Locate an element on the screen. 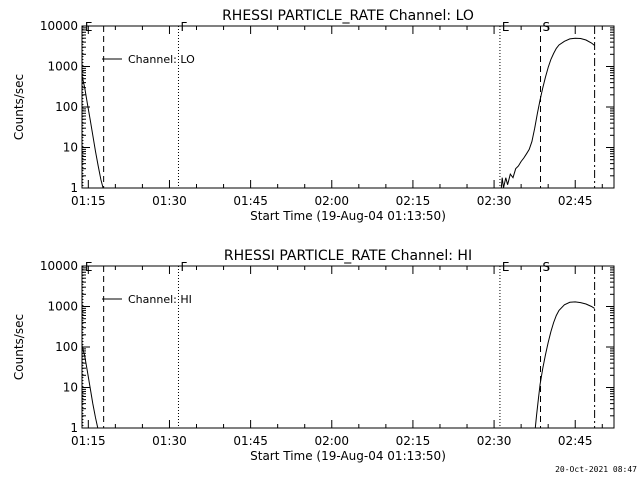 The width and height of the screenshot is (640, 480). footer-timestamp: 20-Oct-2021 08:47 is located at coordinates (596, 469).